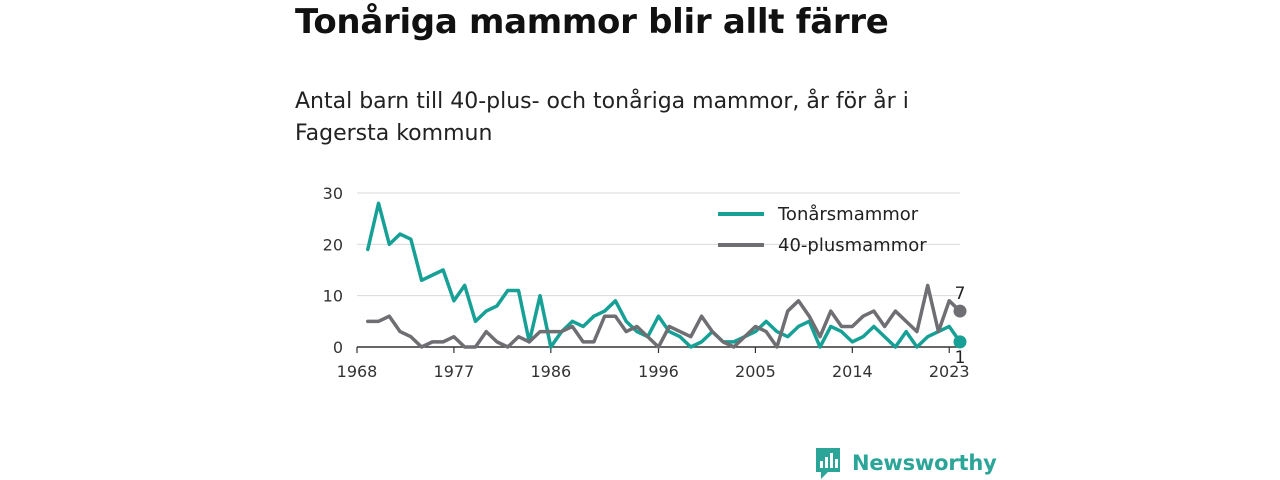 This screenshot has height=480, width=1280. I want to click on y-tick-label: 0, so click(338, 347).